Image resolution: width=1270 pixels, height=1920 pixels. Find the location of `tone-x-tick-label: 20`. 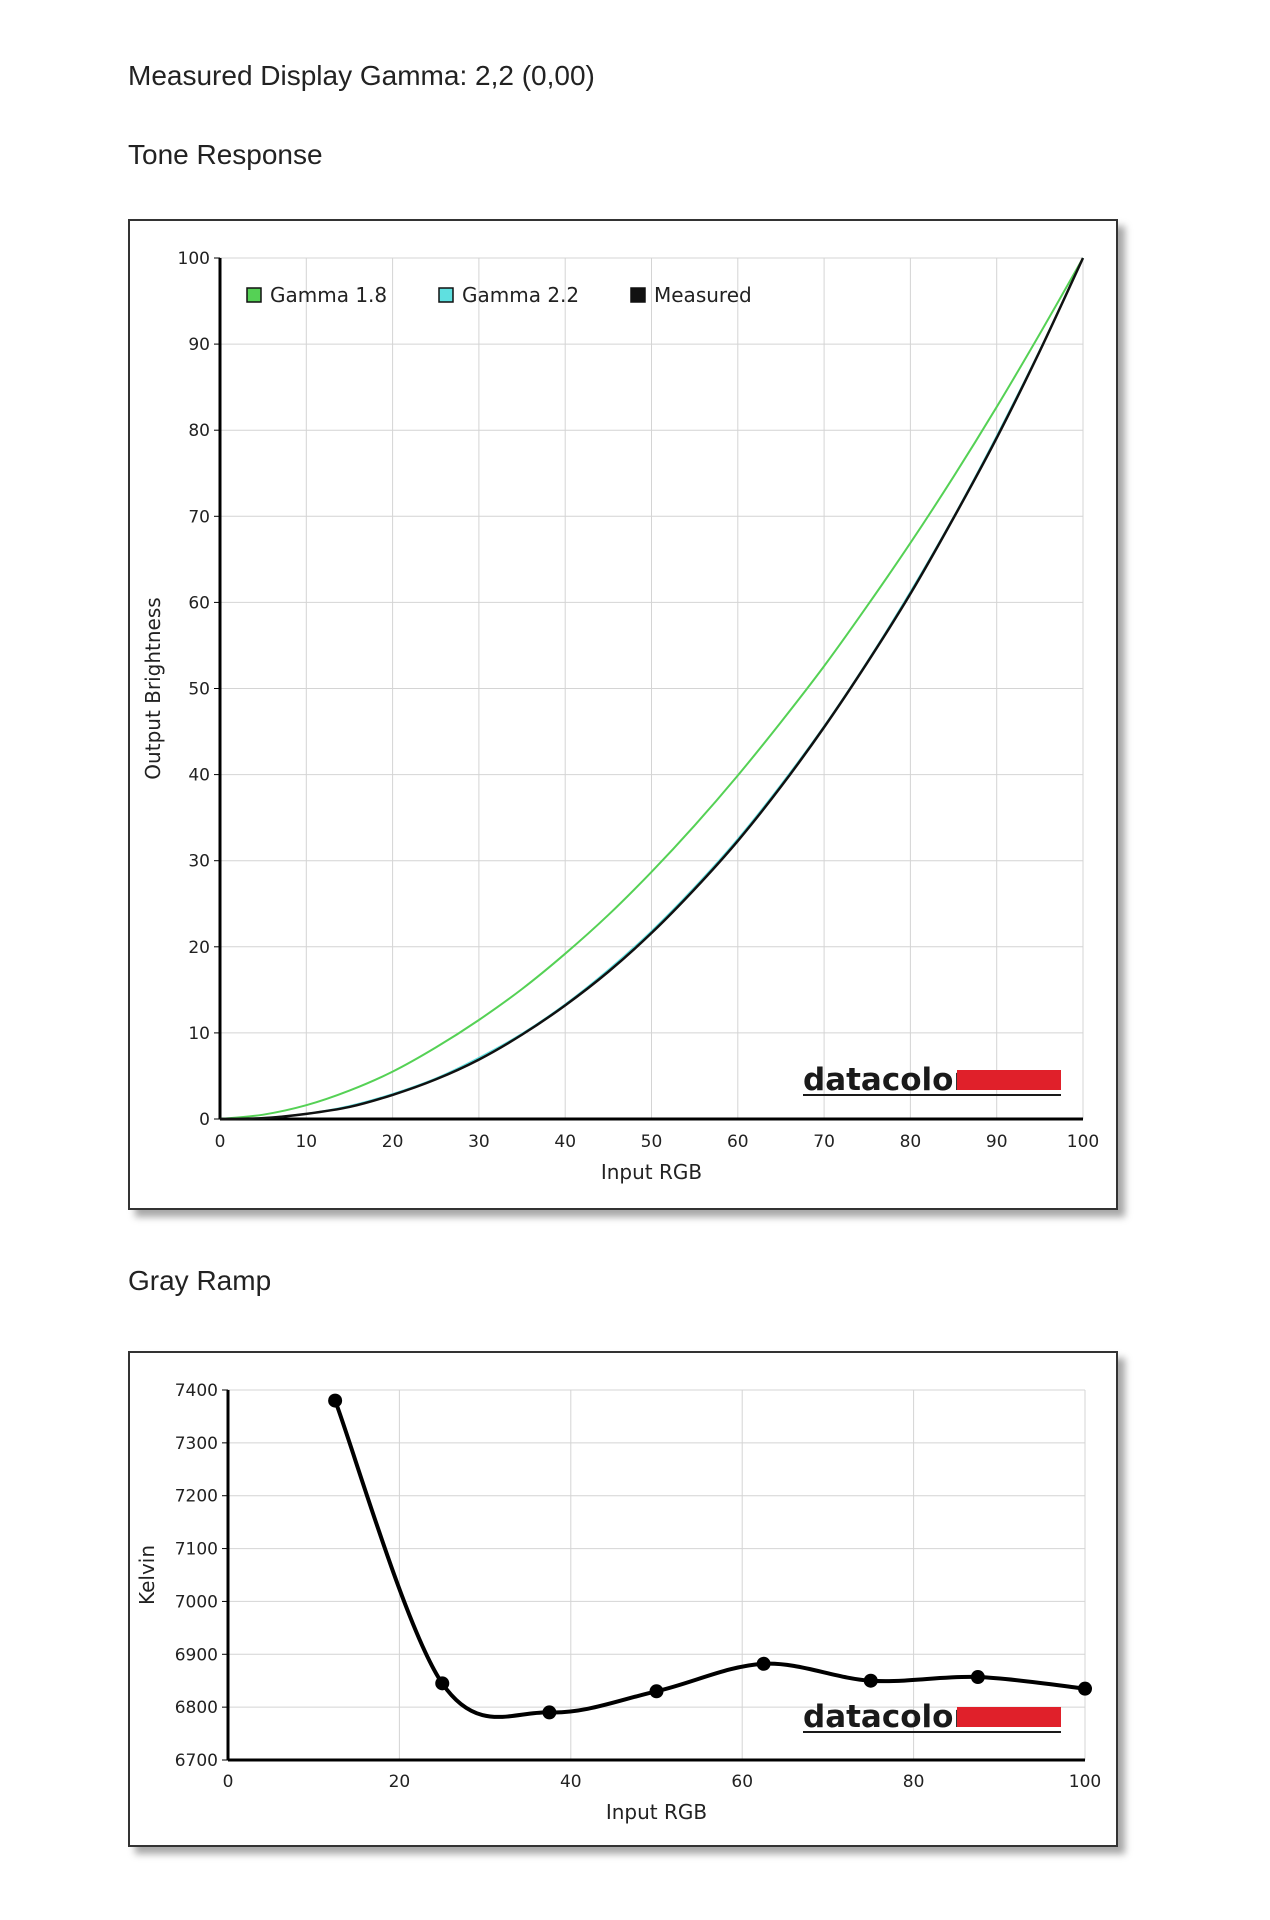

tone-x-tick-label: 20 is located at coordinates (393, 1142).